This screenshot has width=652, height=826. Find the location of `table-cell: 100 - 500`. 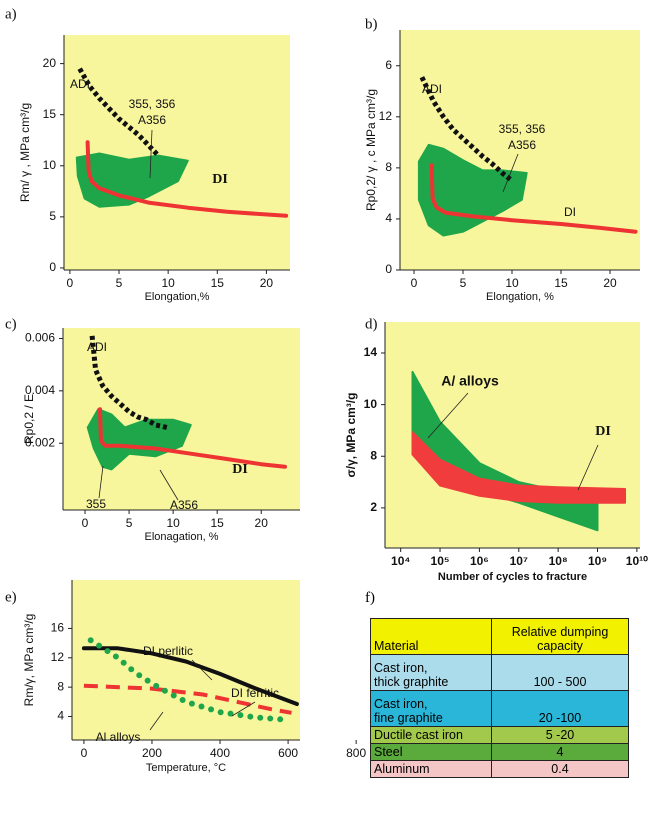

table-cell: 100 - 500 is located at coordinates (560, 672).